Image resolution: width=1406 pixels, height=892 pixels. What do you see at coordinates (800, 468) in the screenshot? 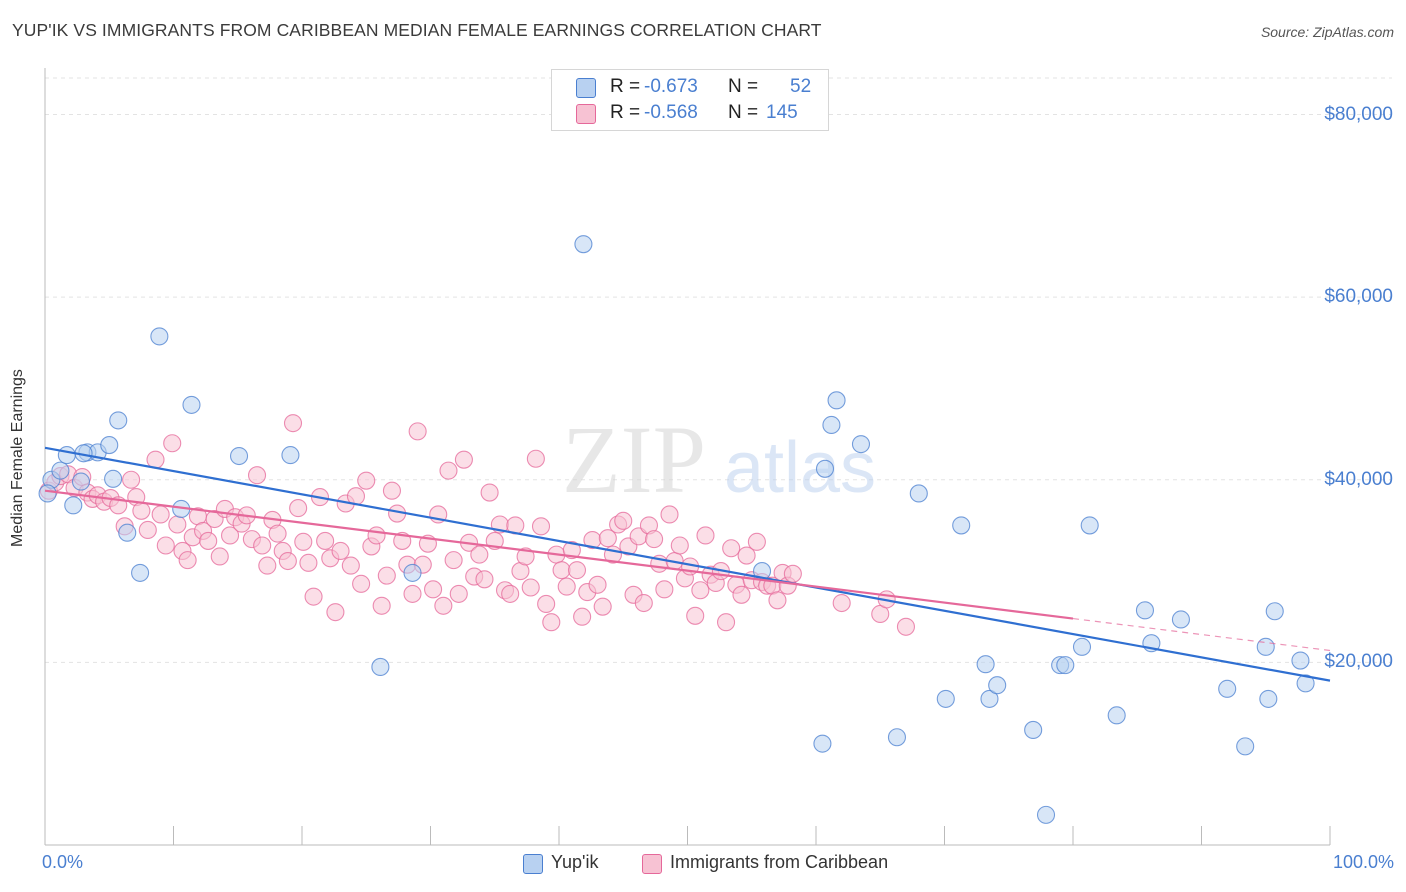
I see `watermark-atlas: atlas` at bounding box center [800, 468].